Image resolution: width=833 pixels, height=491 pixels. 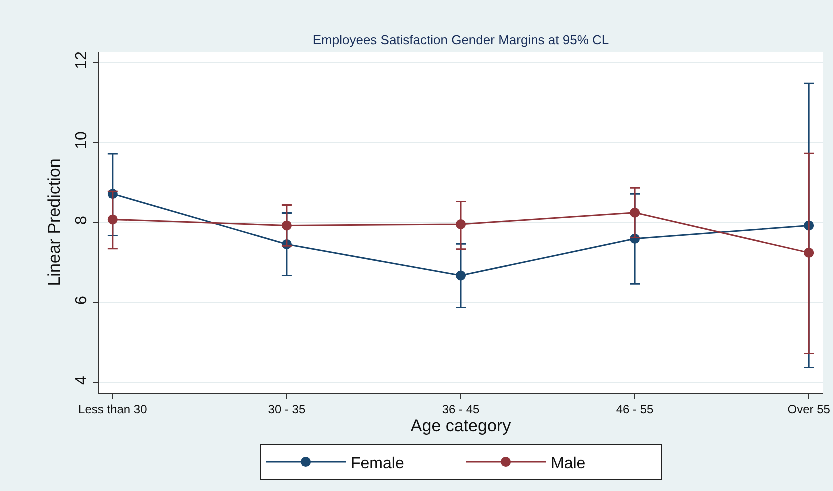 I want to click on y-tick-label: 6, so click(x=82, y=301).